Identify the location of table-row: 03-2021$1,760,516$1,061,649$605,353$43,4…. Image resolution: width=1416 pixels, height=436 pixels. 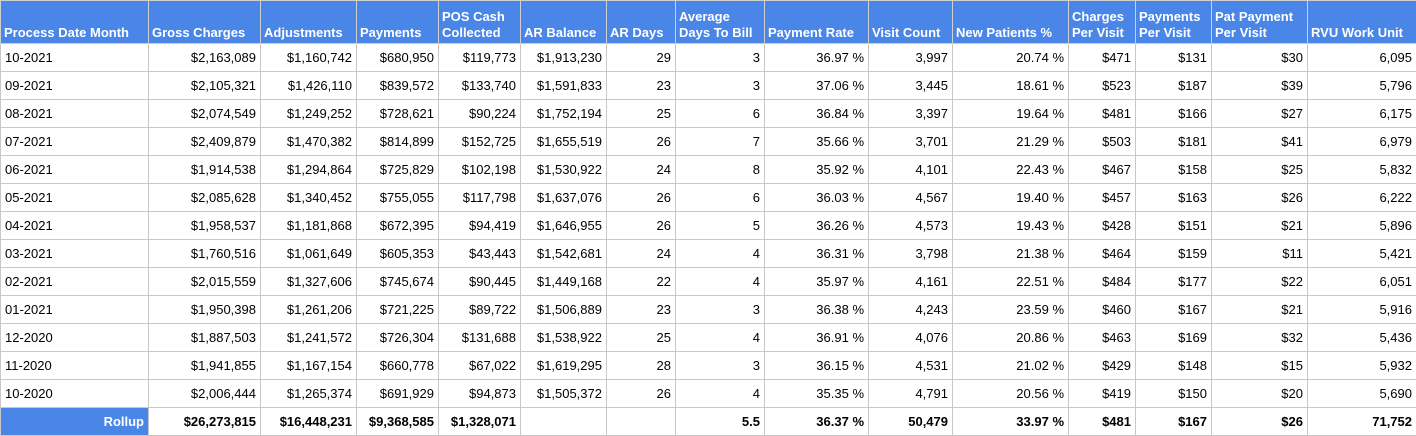
(708, 254).